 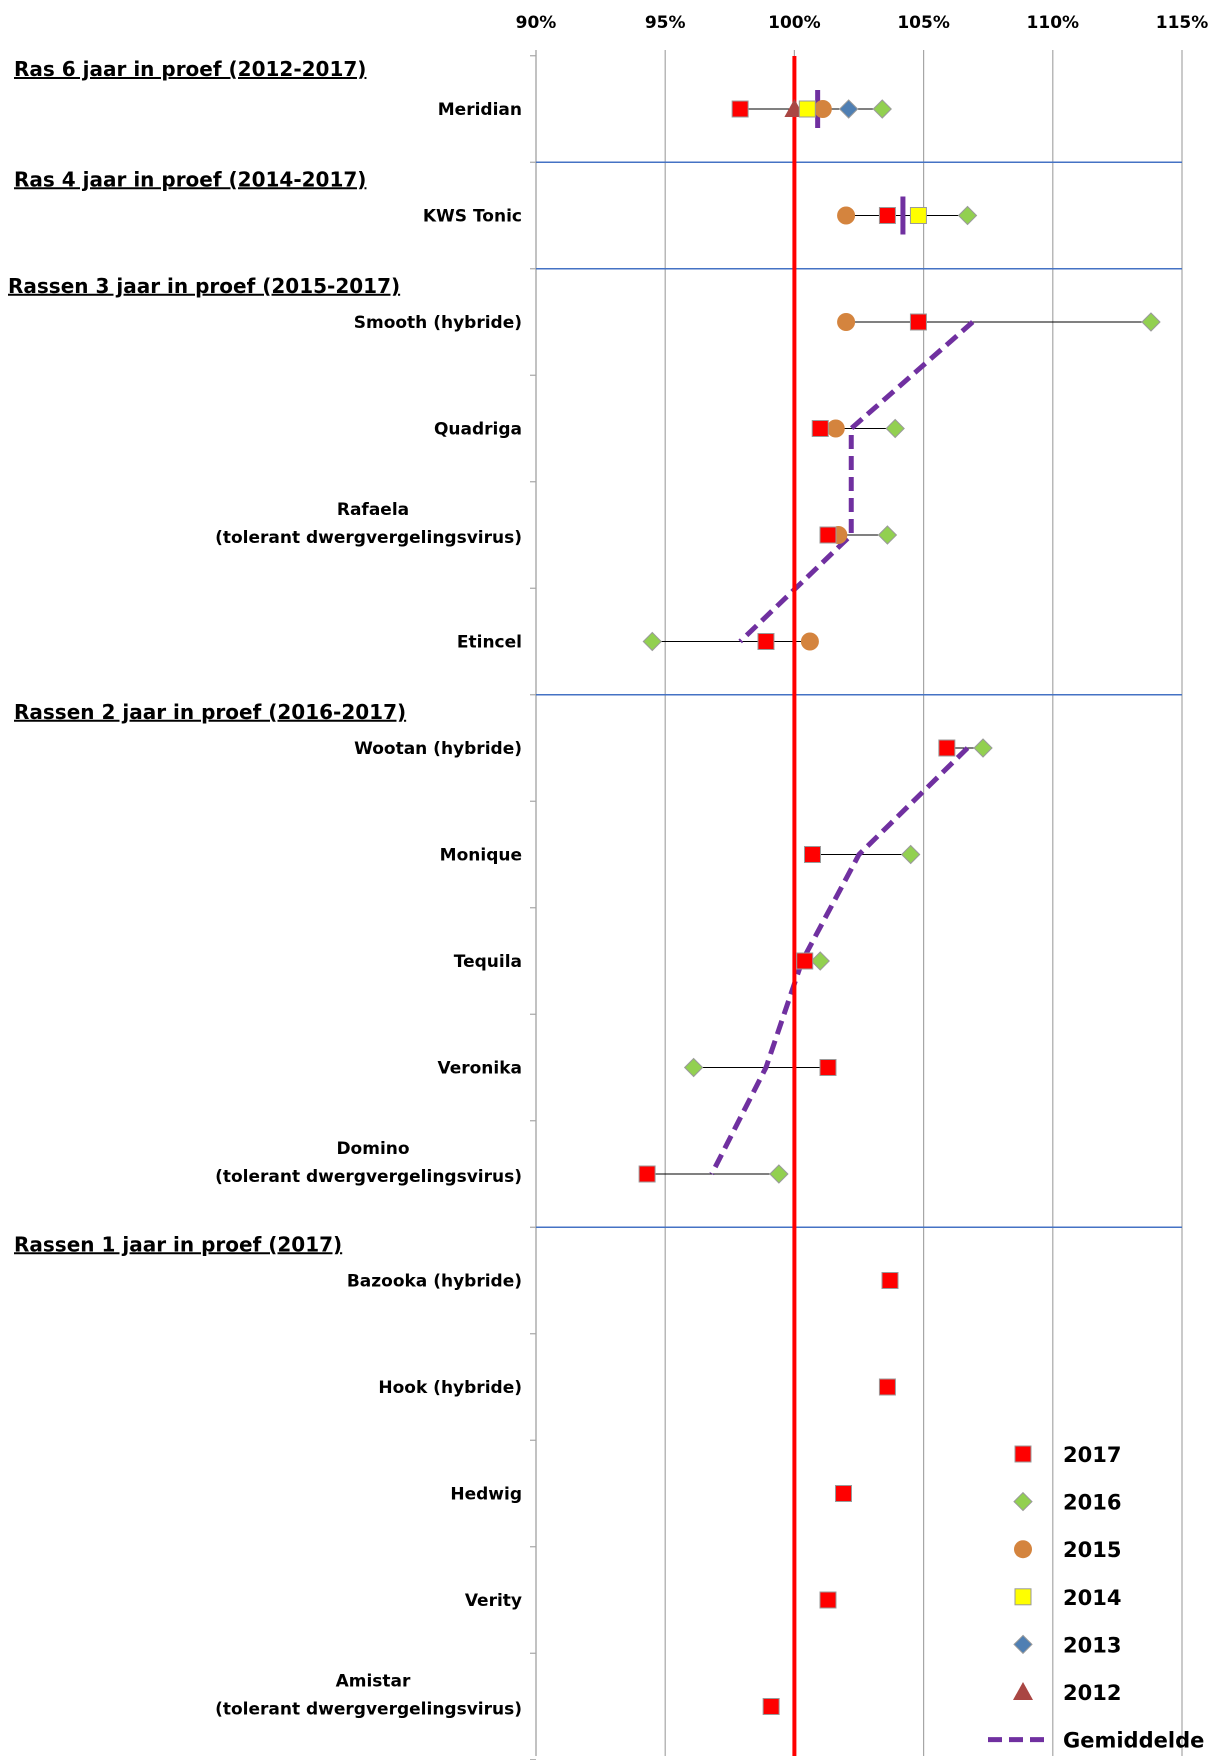 What do you see at coordinates (1092, 1503) in the screenshot?
I see `legend-label: 2016` at bounding box center [1092, 1503].